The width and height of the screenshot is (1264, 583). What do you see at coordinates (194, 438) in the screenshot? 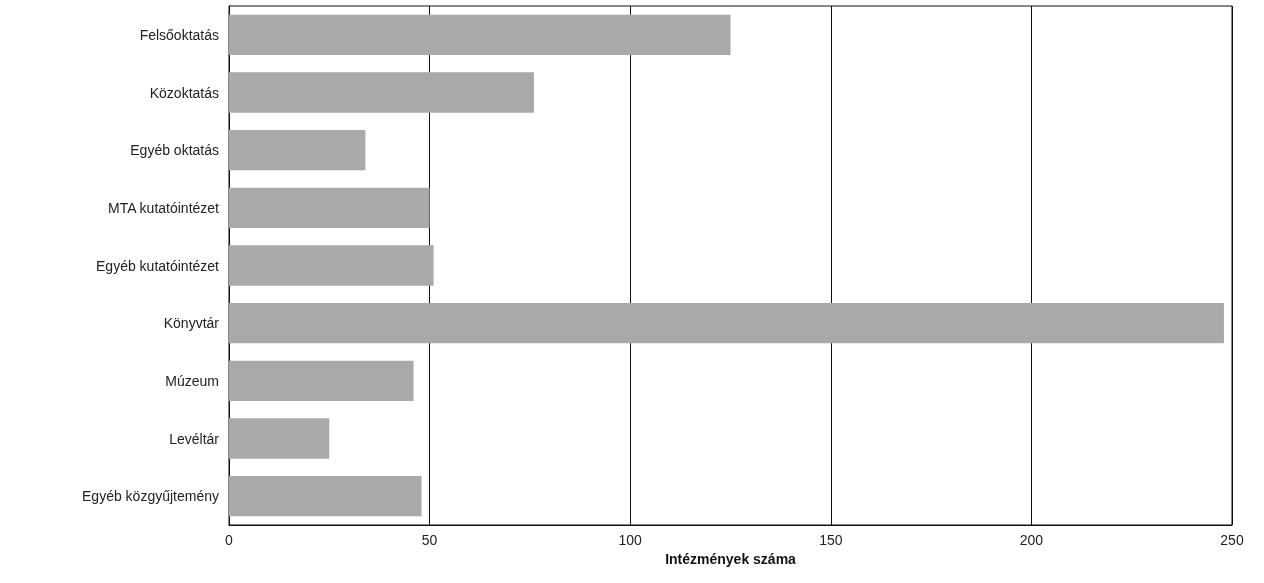
I see `y-tick-label: Levéltár` at bounding box center [194, 438].